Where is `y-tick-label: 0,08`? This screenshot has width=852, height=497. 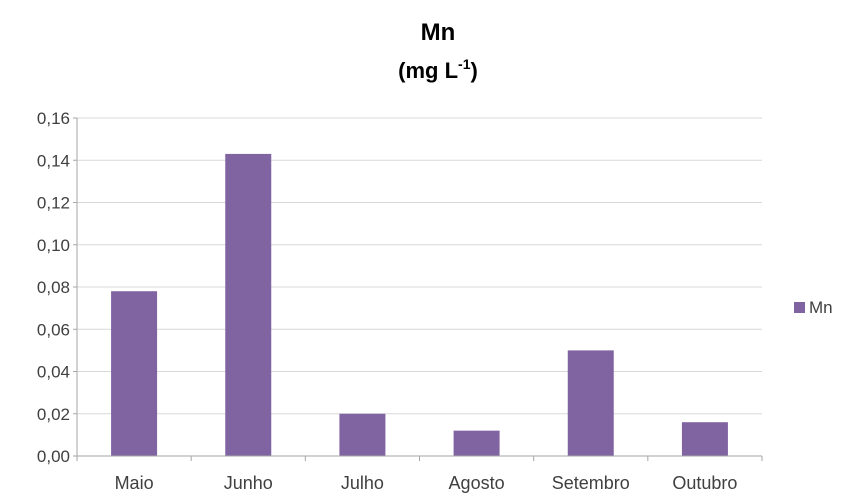 y-tick-label: 0,08 is located at coordinates (53, 287).